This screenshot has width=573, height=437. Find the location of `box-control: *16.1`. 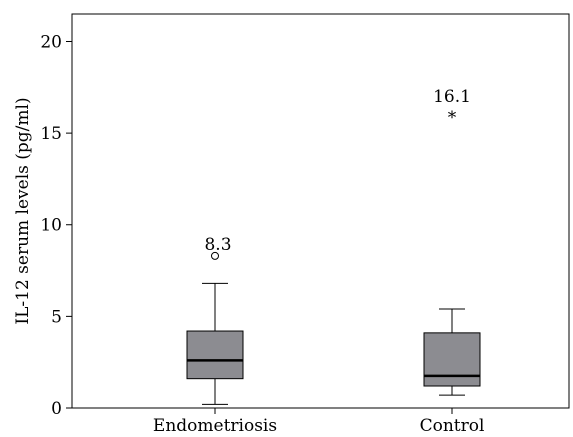

box-control: *16.1 is located at coordinates (452, 241).